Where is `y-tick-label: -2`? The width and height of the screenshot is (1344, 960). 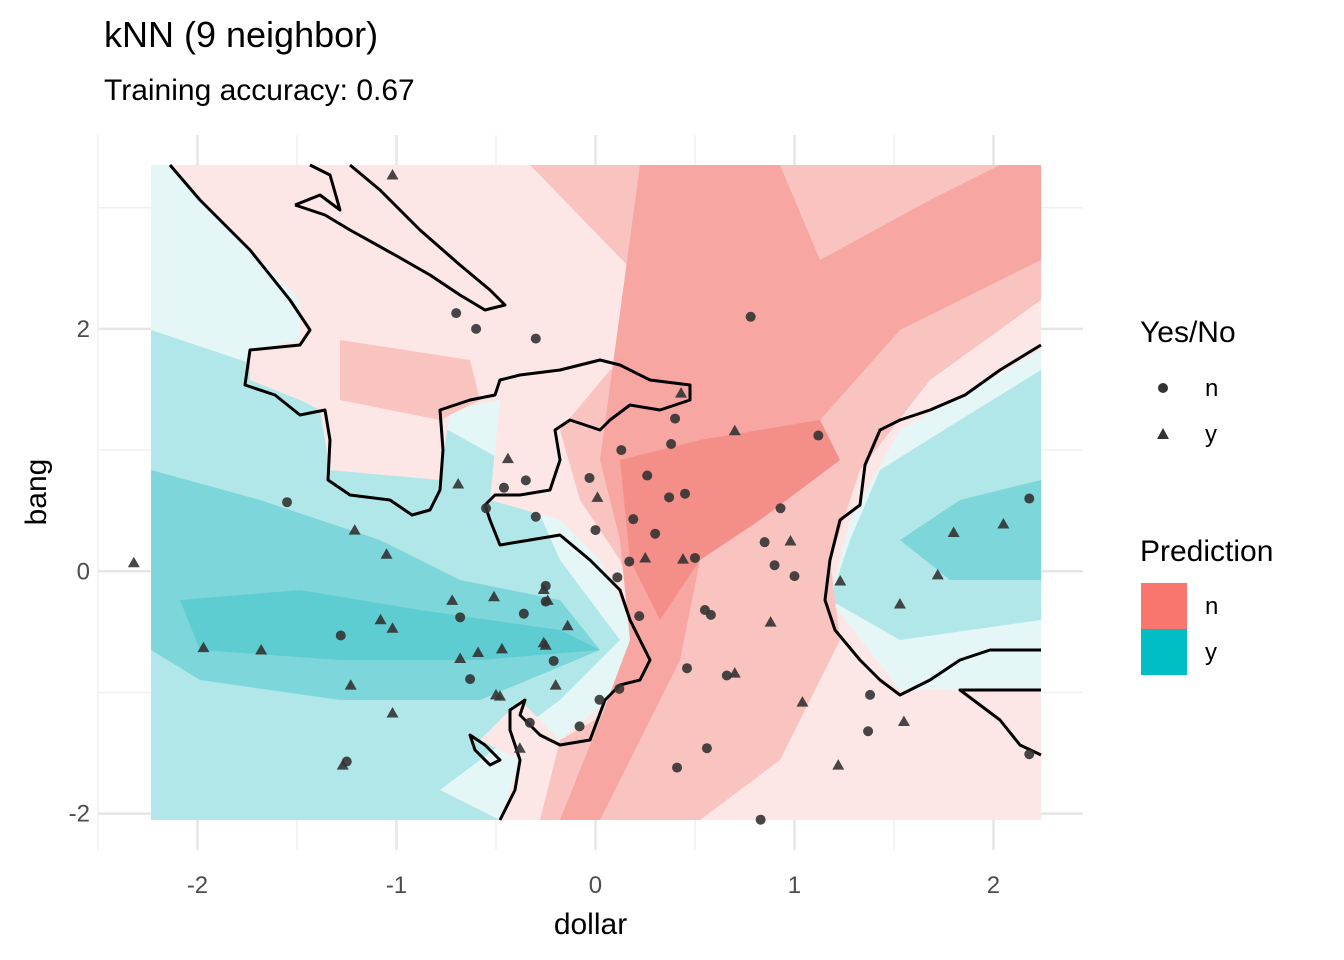 y-tick-label: -2 is located at coordinates (79, 814).